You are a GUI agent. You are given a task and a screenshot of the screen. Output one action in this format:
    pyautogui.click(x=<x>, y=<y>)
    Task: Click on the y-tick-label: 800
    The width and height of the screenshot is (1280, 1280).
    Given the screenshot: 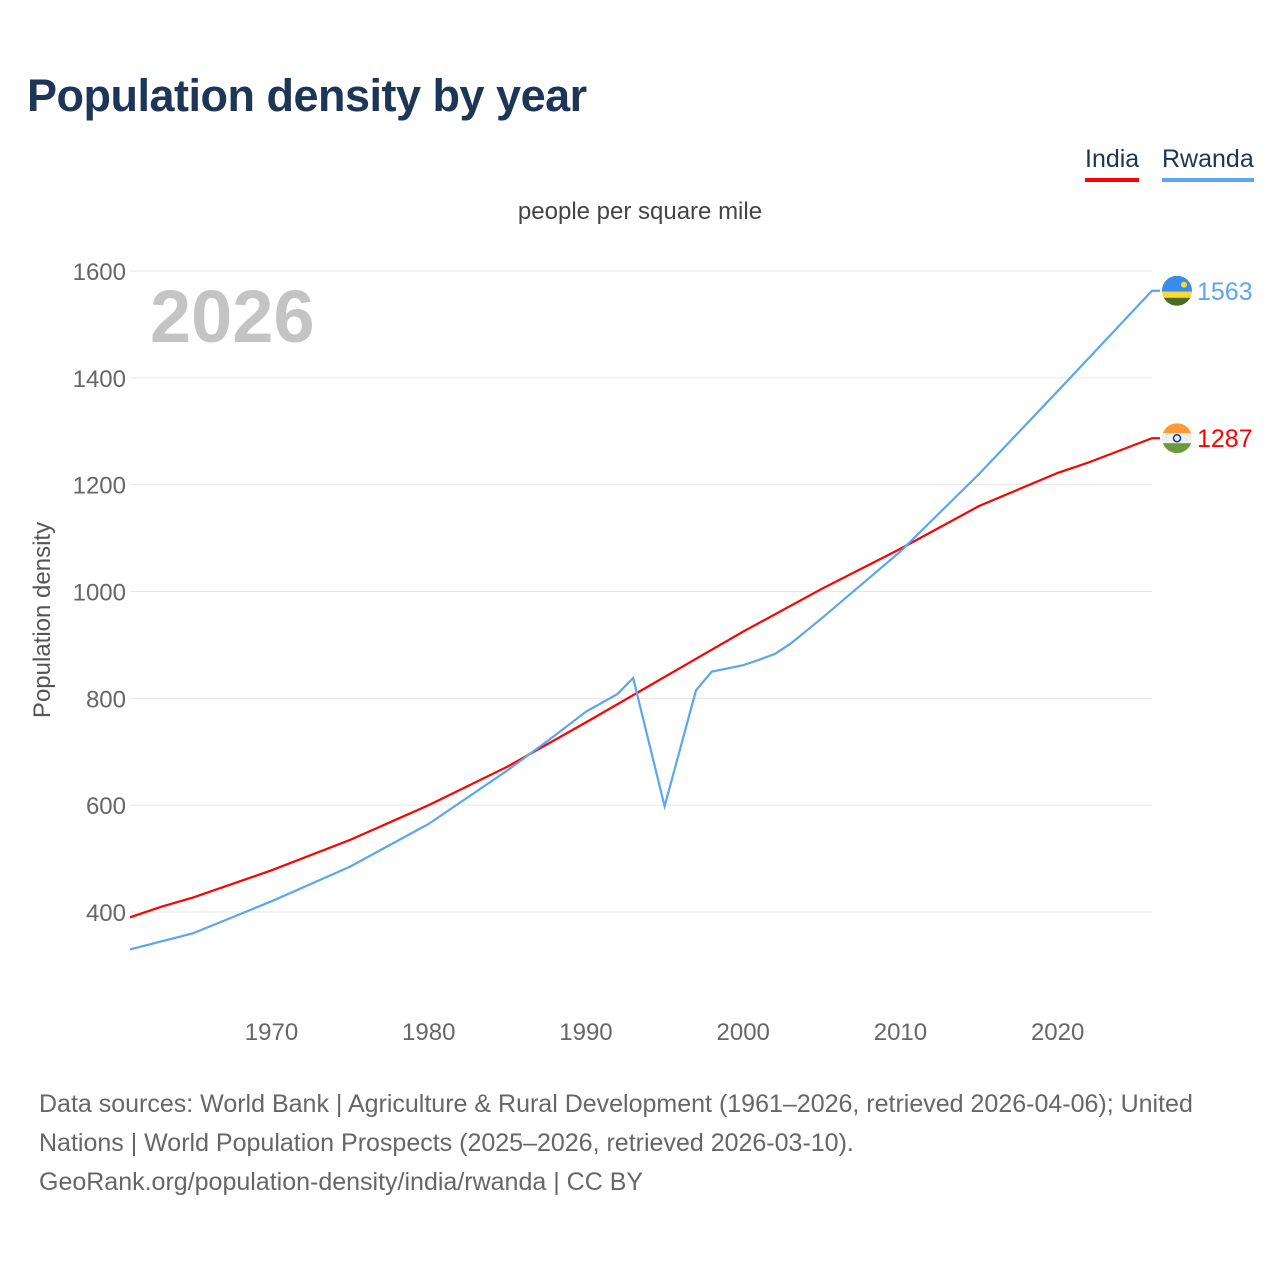 What is the action you would take?
    pyautogui.click(x=106, y=699)
    